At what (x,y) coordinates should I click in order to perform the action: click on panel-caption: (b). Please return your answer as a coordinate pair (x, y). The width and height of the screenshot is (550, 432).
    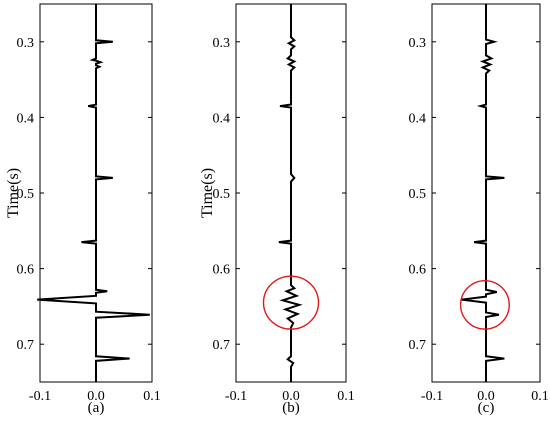
    Looking at the image, I should click on (291, 408).